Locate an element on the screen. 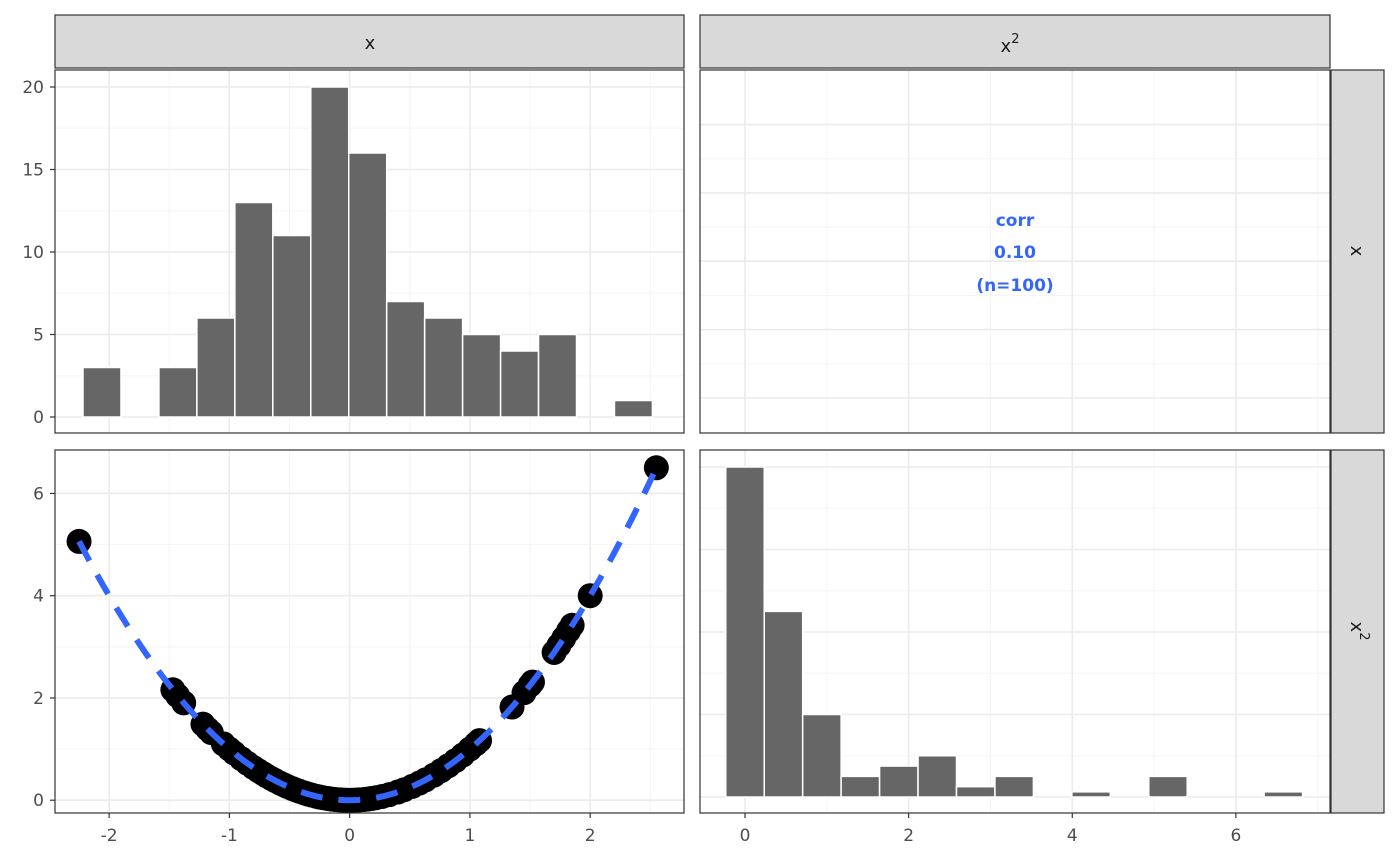 Image resolution: width=1400 pixels, height=866 pixels. strip-top-left: x is located at coordinates (369, 41).